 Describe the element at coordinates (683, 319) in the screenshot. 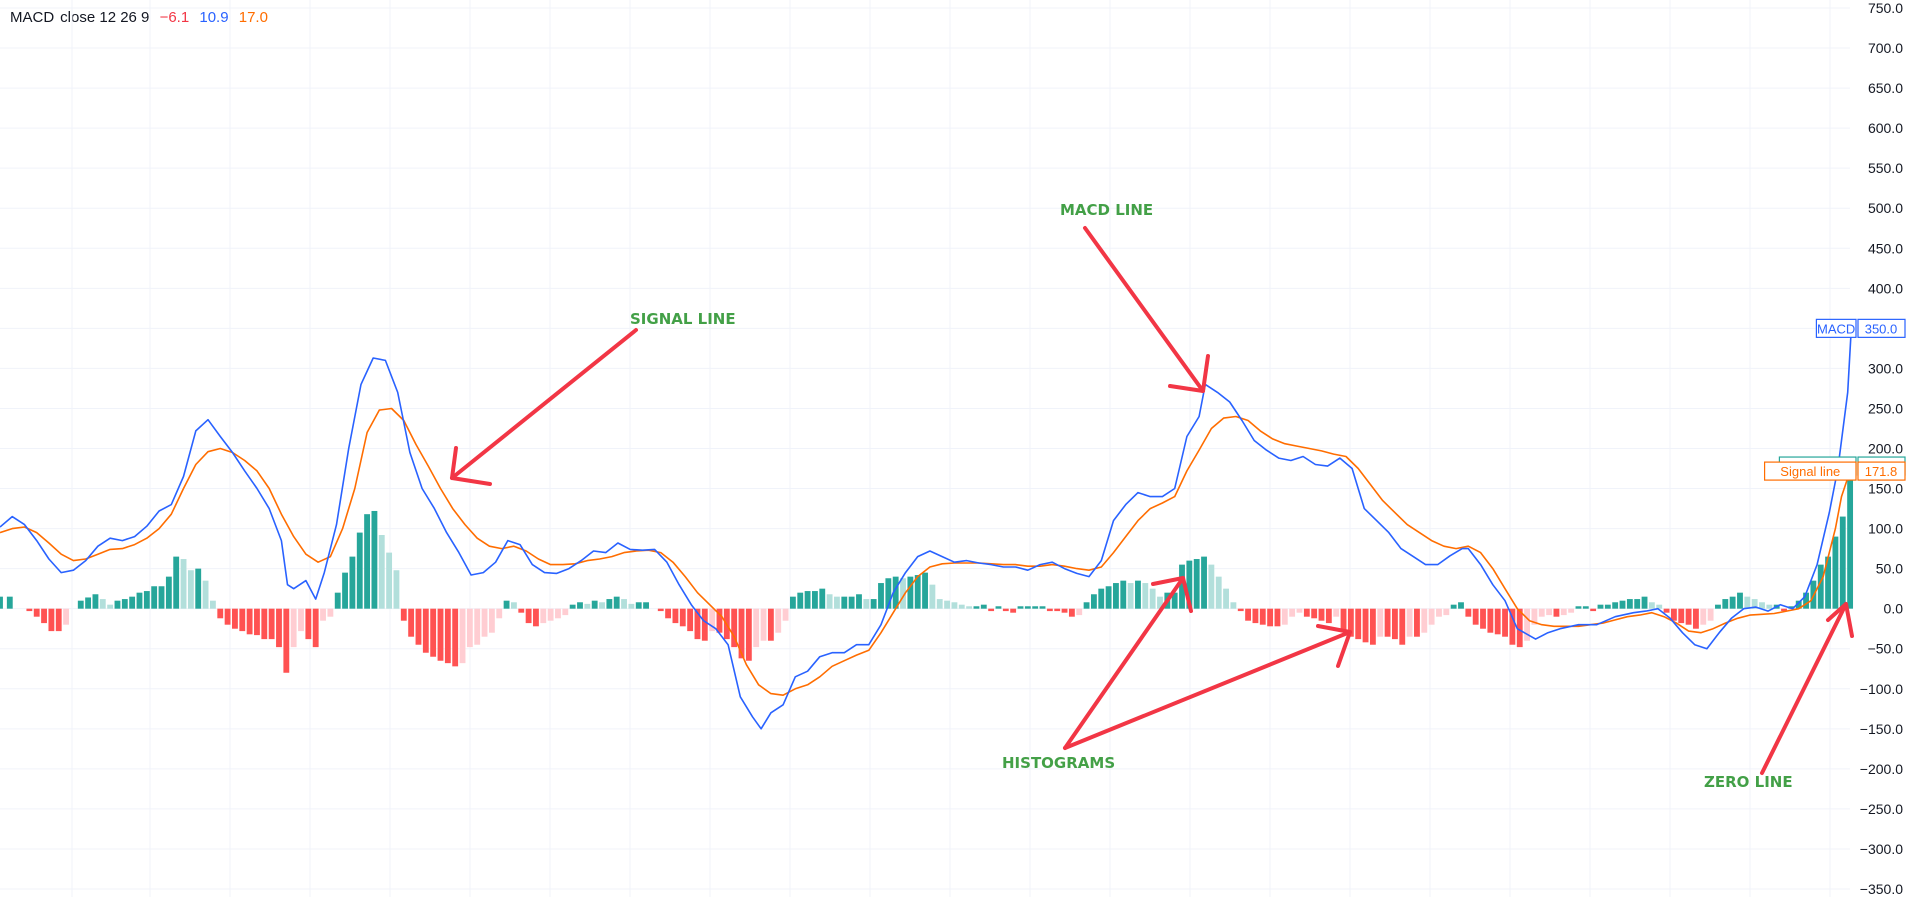

I see `signal-line-annotation: SIGNAL LINE` at that location.